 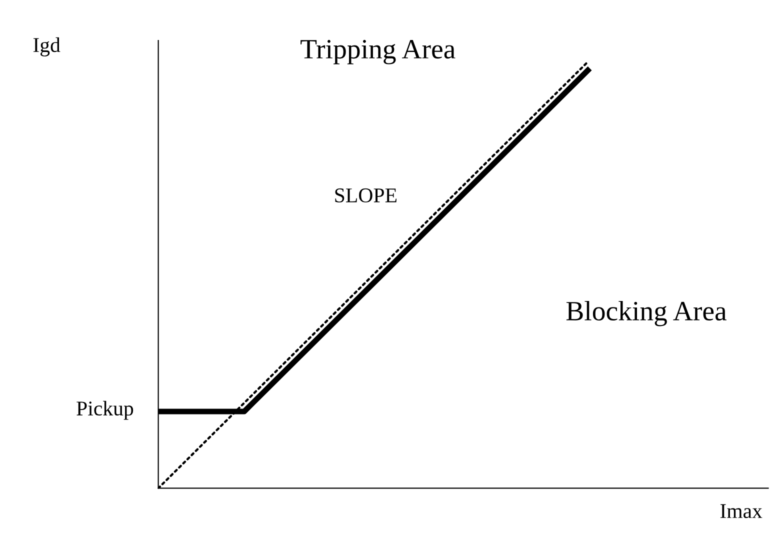 I want to click on annotation: SLOPE, so click(x=365, y=195).